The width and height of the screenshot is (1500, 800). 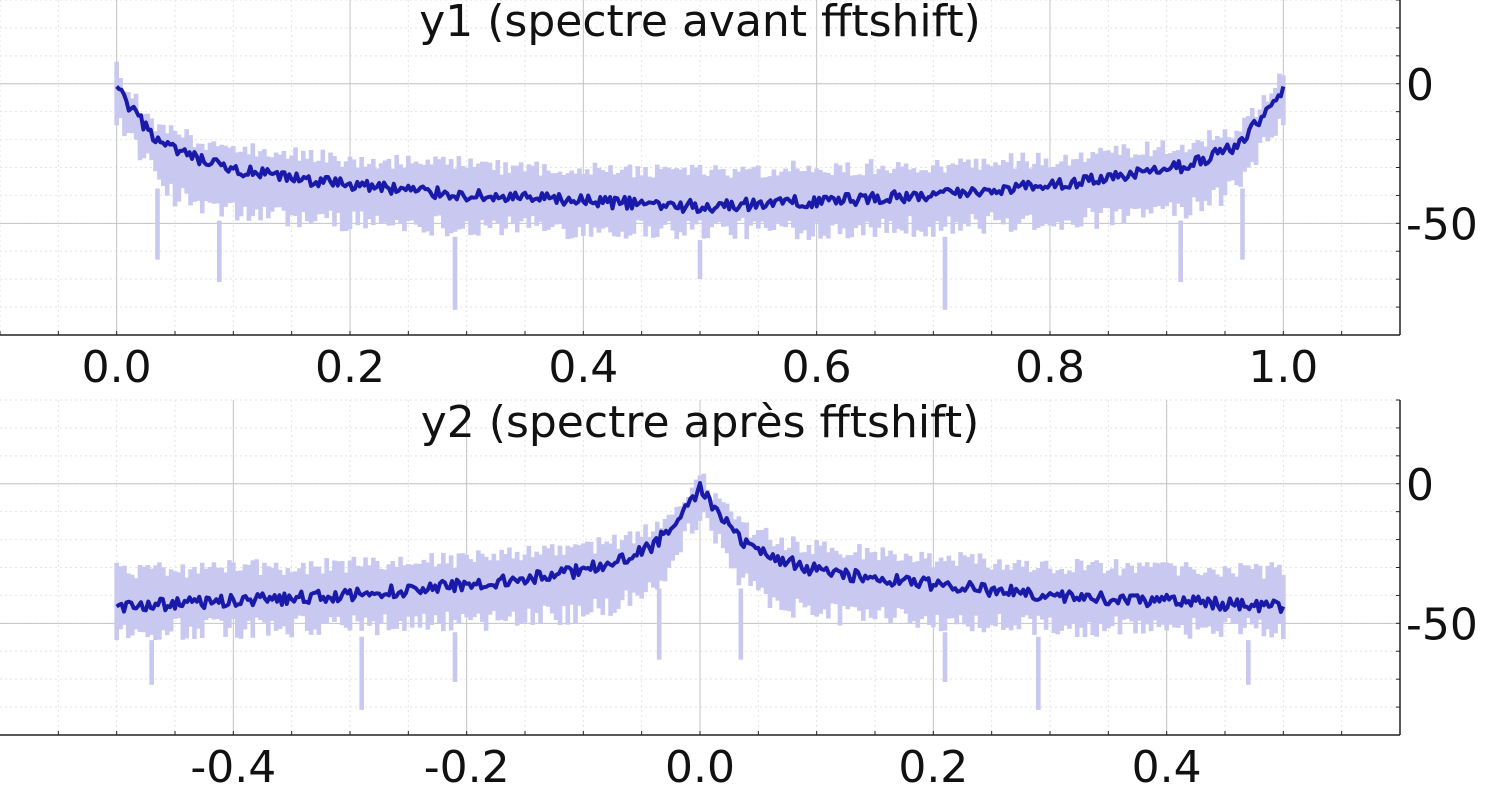 I want to click on x-tick-label: -0.2, so click(x=467, y=767).